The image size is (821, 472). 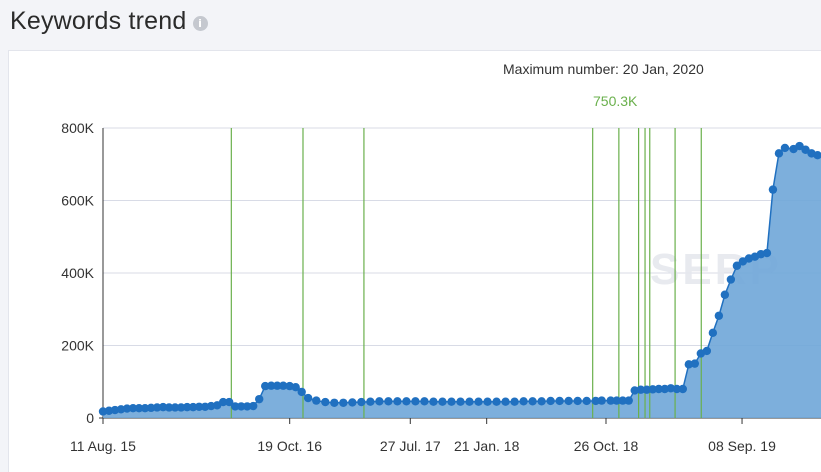 I want to click on y-tick-label: 200K, so click(x=77, y=346).